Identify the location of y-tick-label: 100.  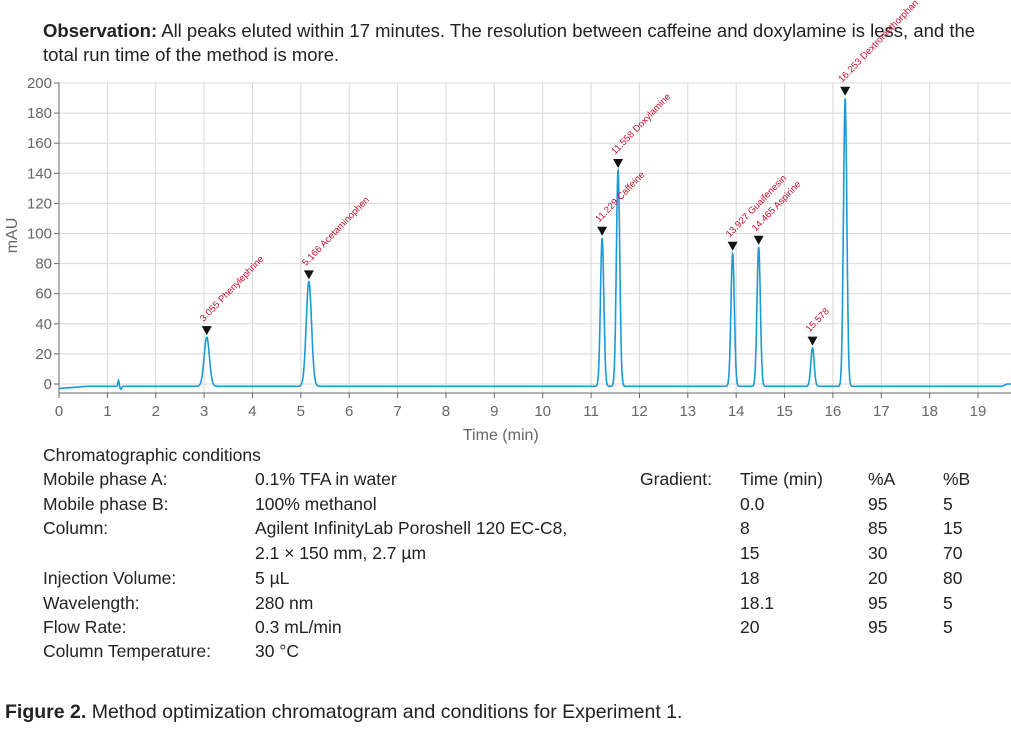
(39, 234).